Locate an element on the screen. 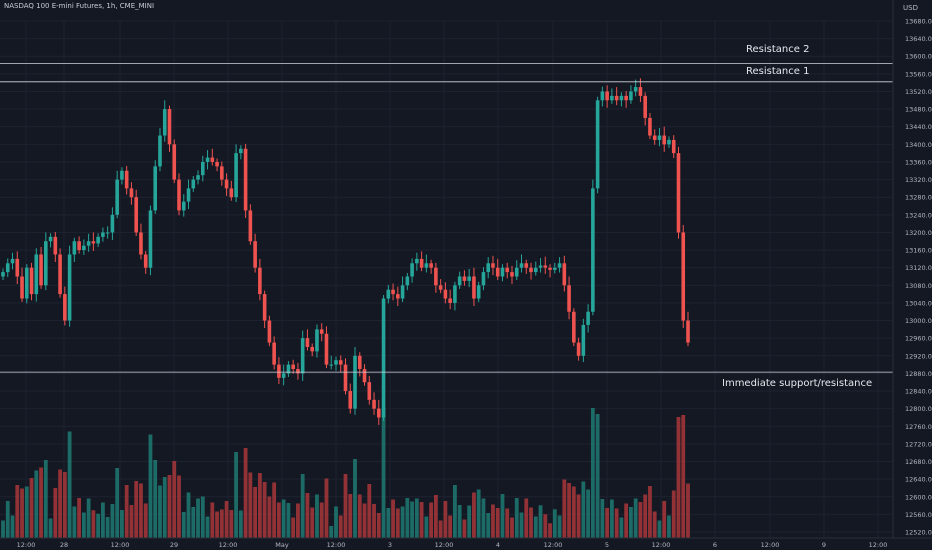  resistance-1-annotation: Resistance 1 is located at coordinates (778, 71).